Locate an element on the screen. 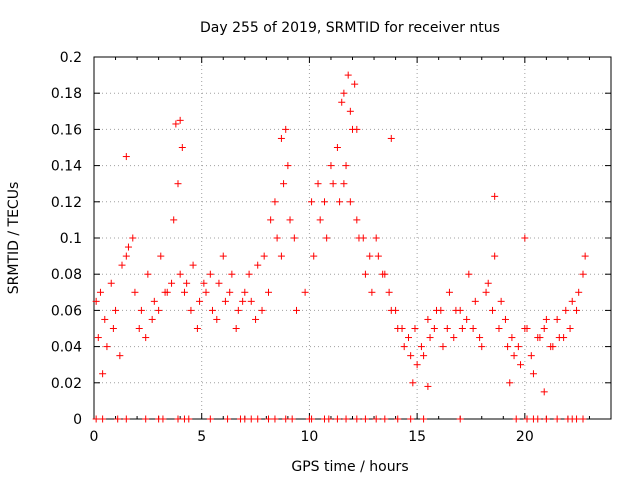 This screenshot has width=640, height=480. y-tick-label: 0.18 is located at coordinates (66, 94).